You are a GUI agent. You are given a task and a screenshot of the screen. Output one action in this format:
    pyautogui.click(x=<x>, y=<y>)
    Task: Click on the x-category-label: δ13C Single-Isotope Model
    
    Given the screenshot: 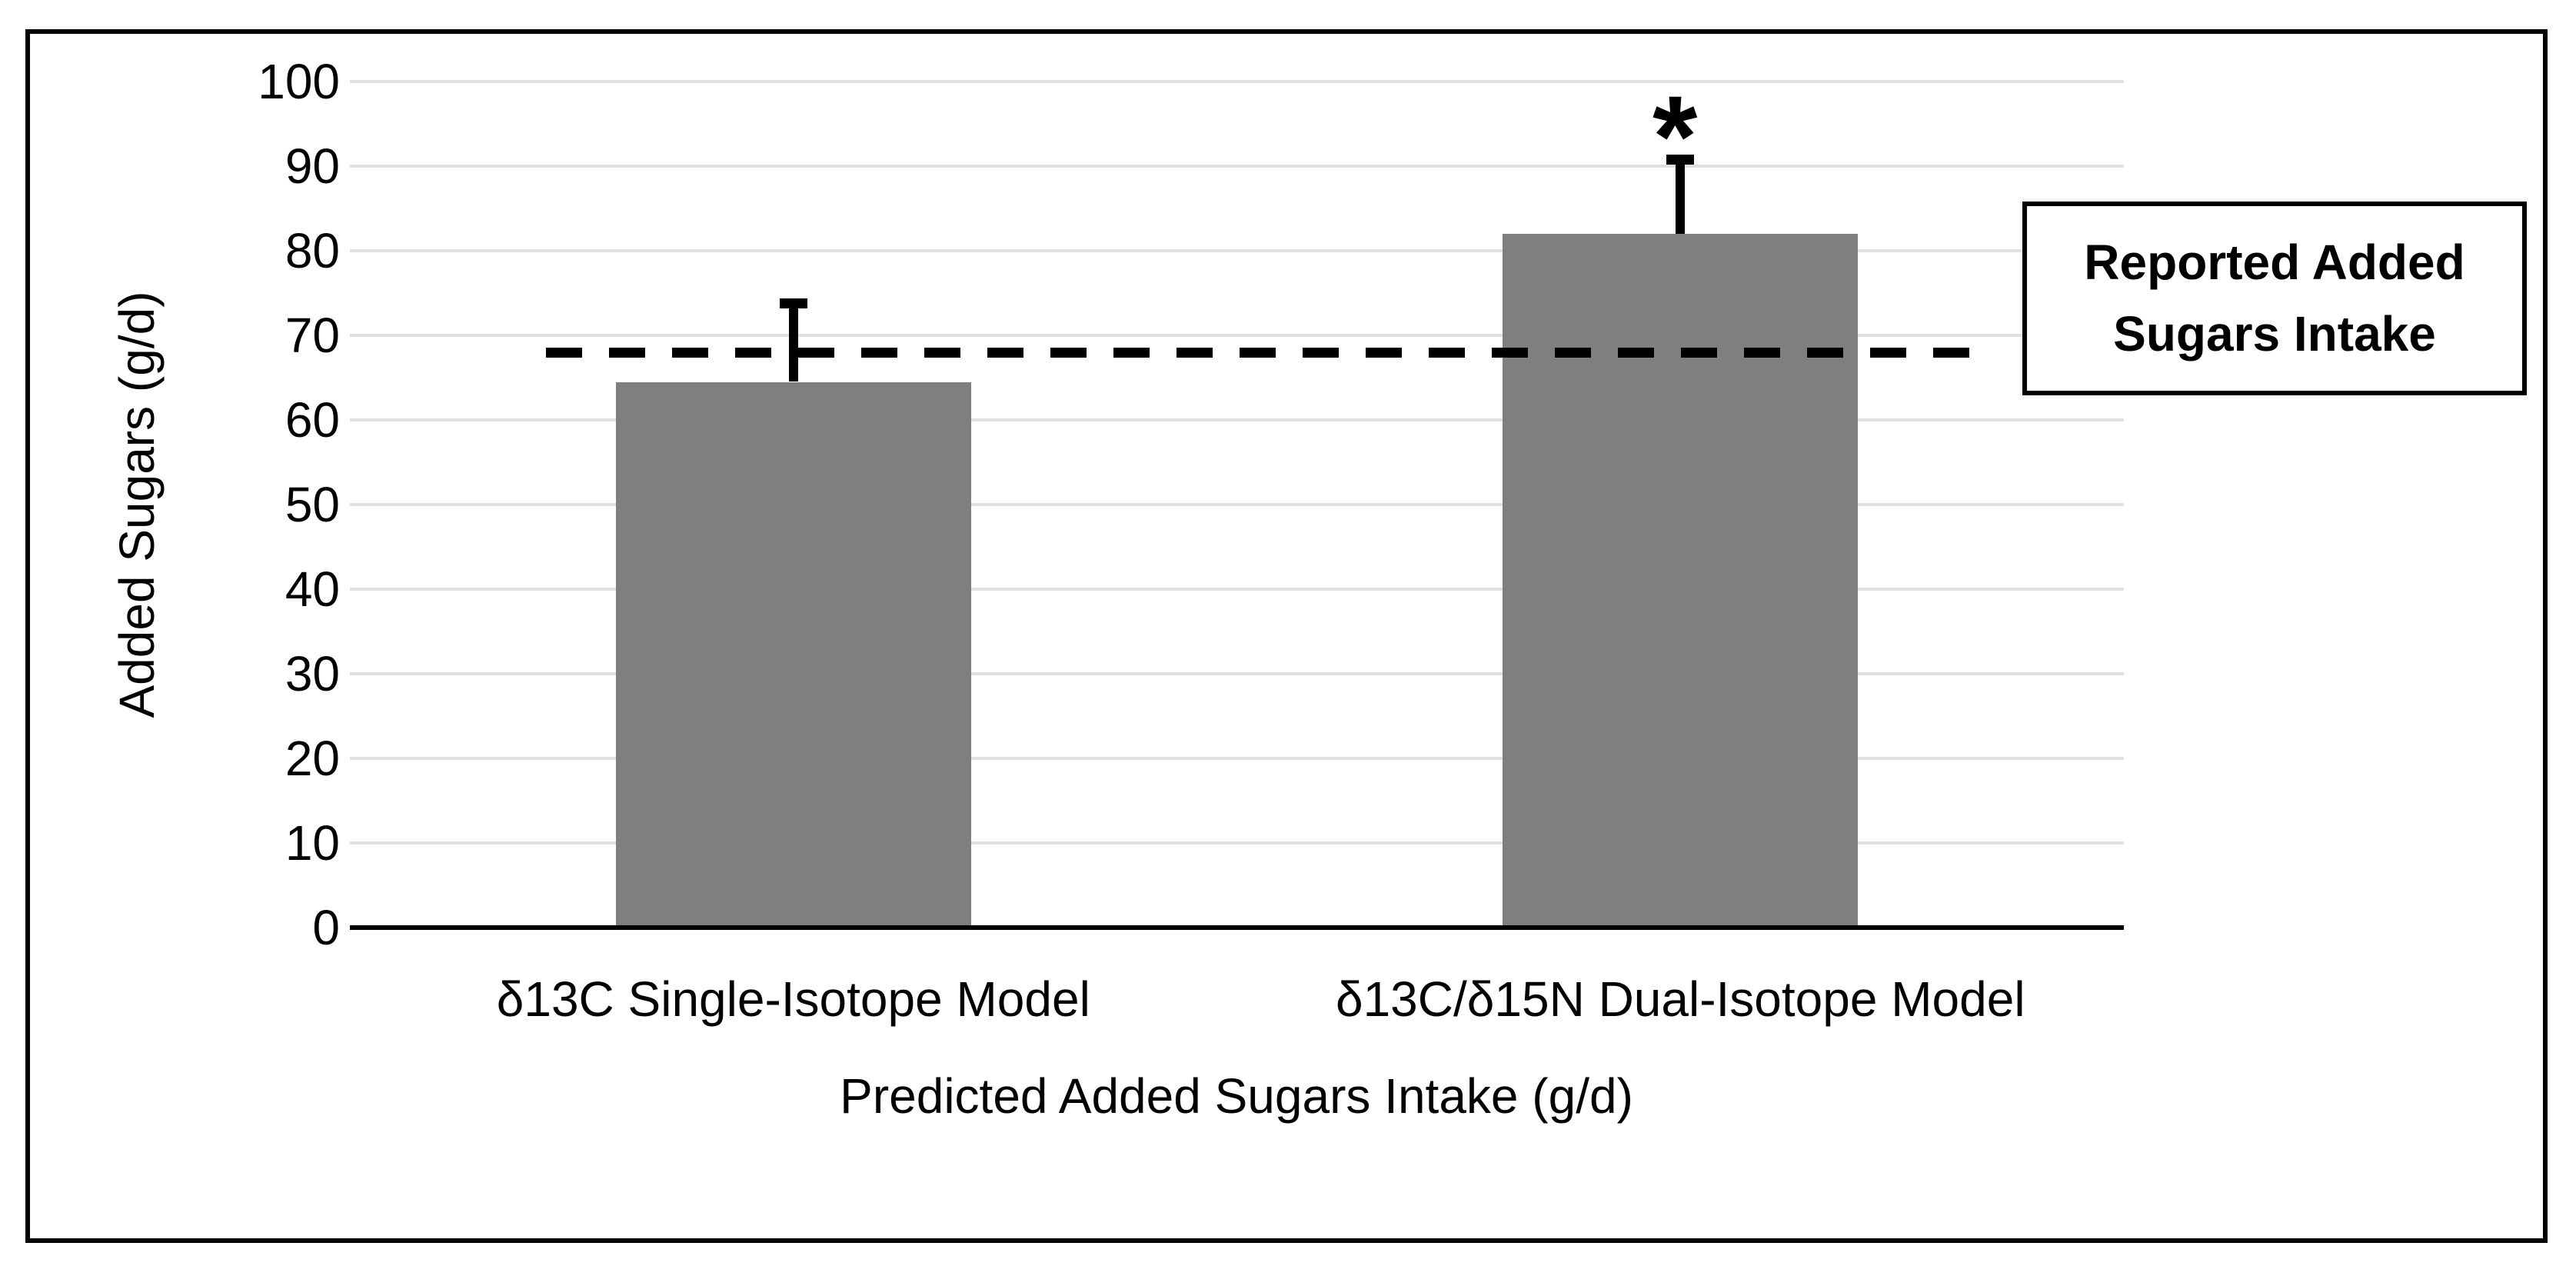 What is the action you would take?
    pyautogui.click(x=793, y=999)
    